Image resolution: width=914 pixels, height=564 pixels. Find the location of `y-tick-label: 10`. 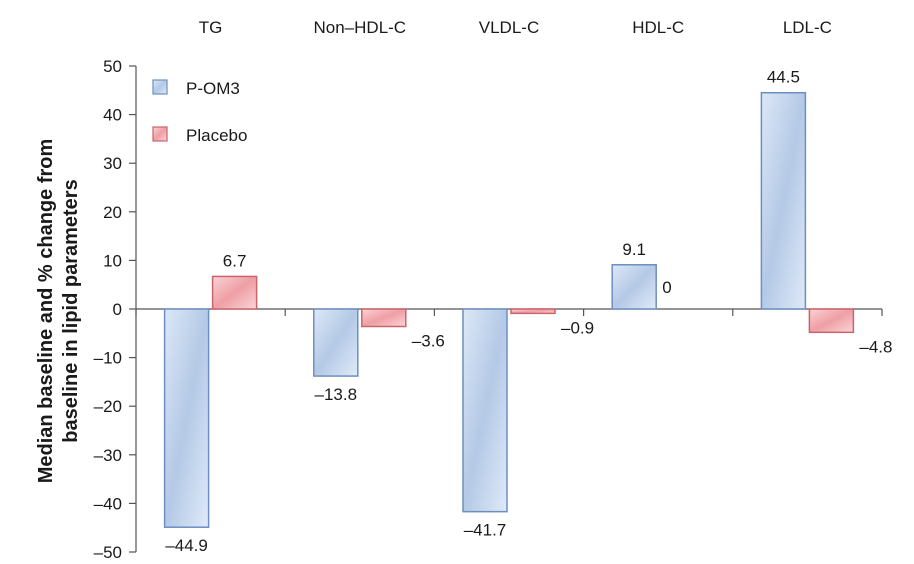

y-tick-label: 10 is located at coordinates (112, 260).